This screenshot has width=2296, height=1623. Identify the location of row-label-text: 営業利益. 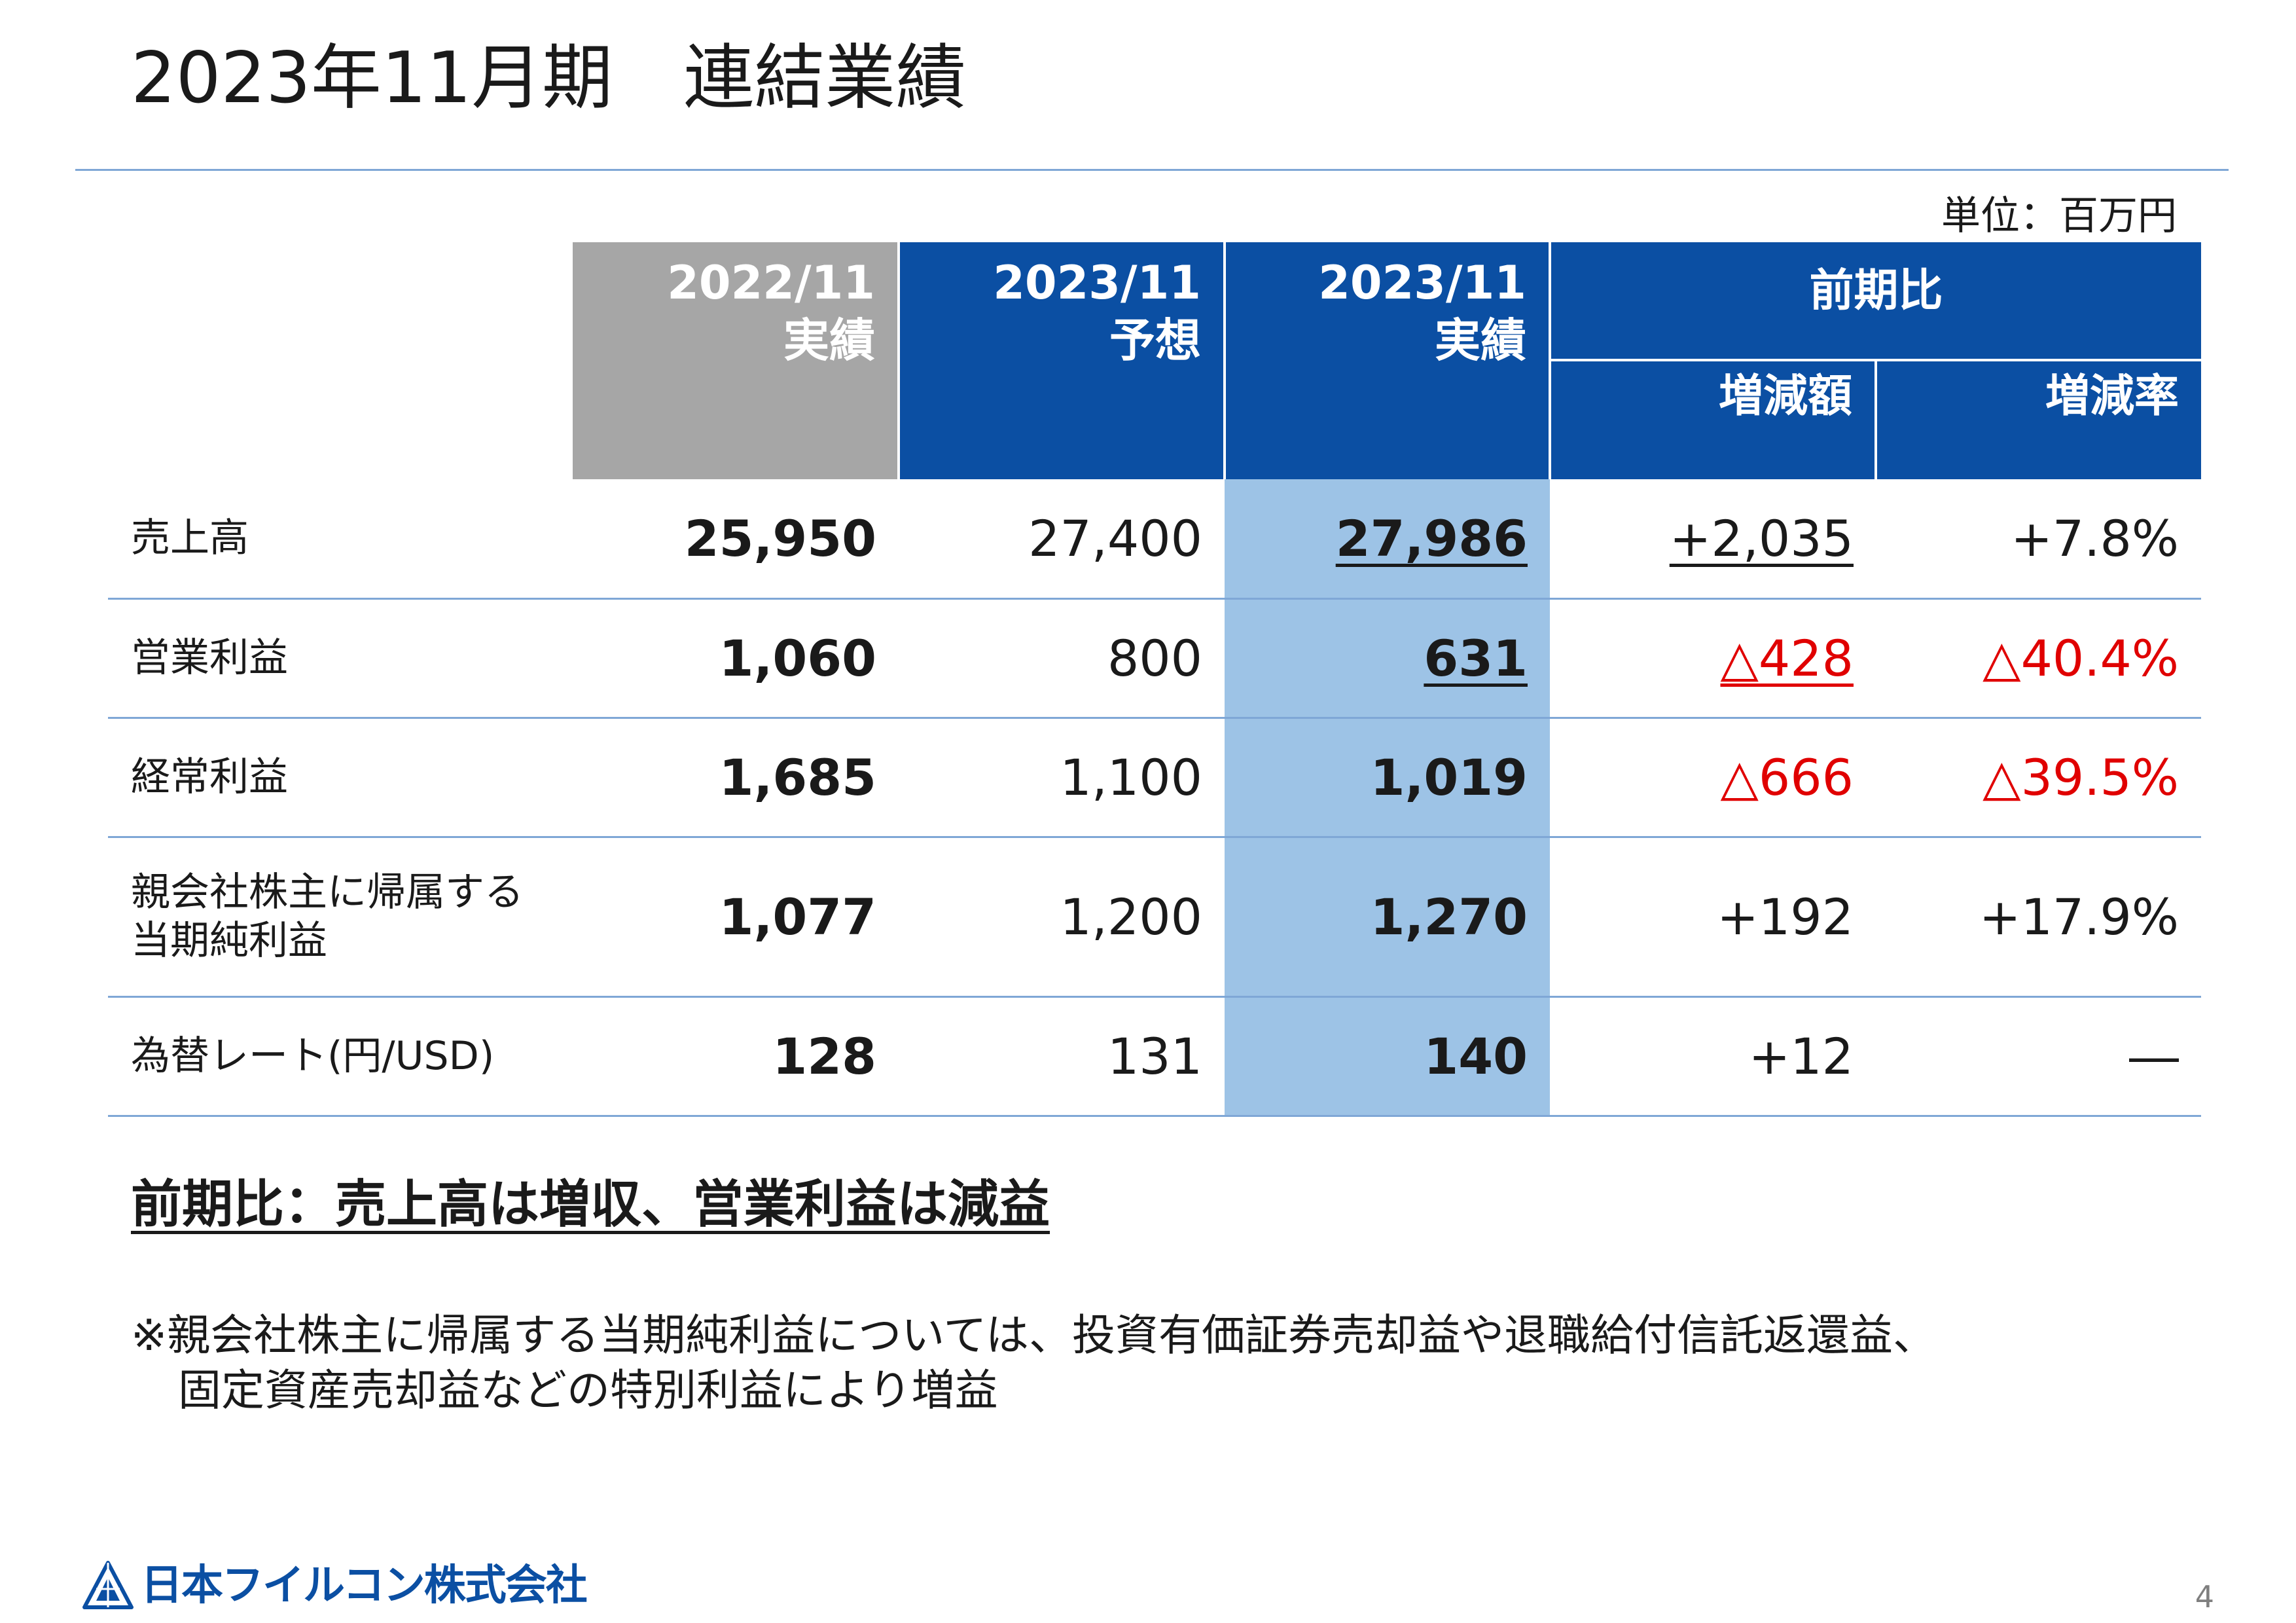
(210, 658).